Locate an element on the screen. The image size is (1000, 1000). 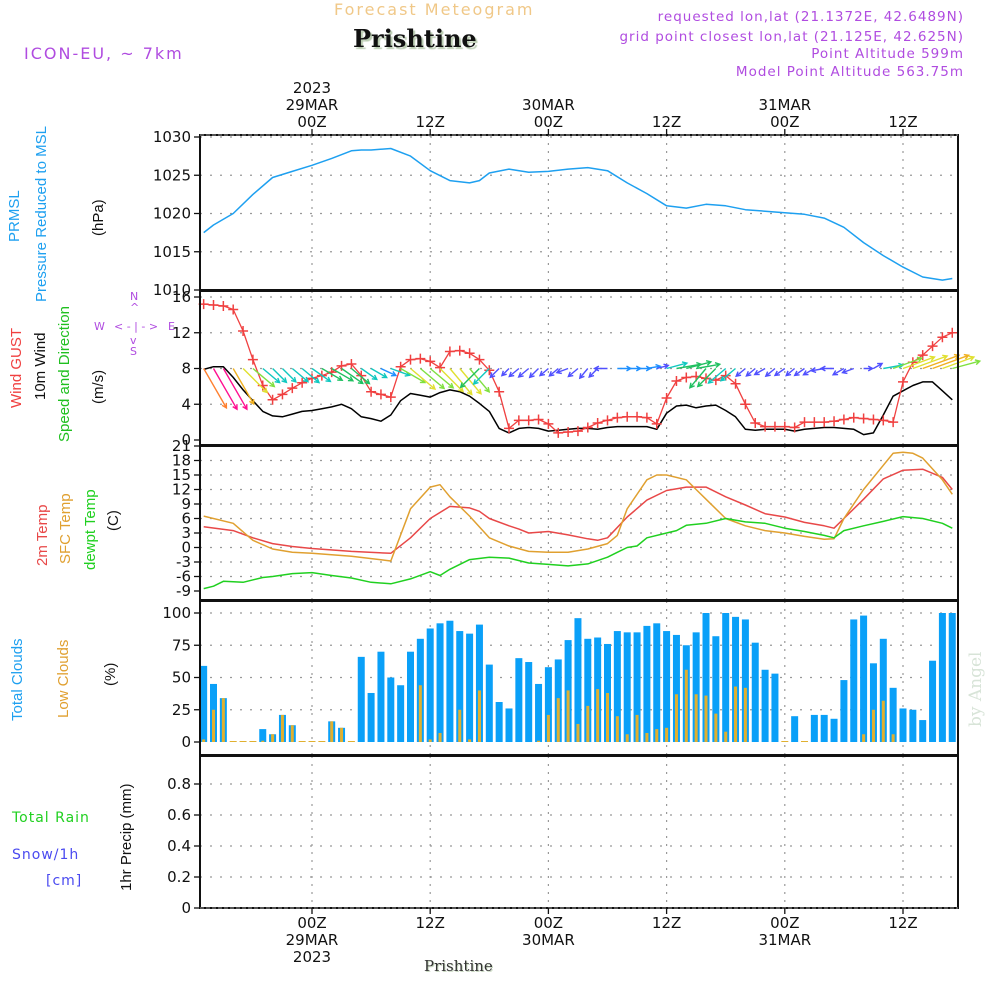
series-sfc-temp is located at coordinates (578, 506).